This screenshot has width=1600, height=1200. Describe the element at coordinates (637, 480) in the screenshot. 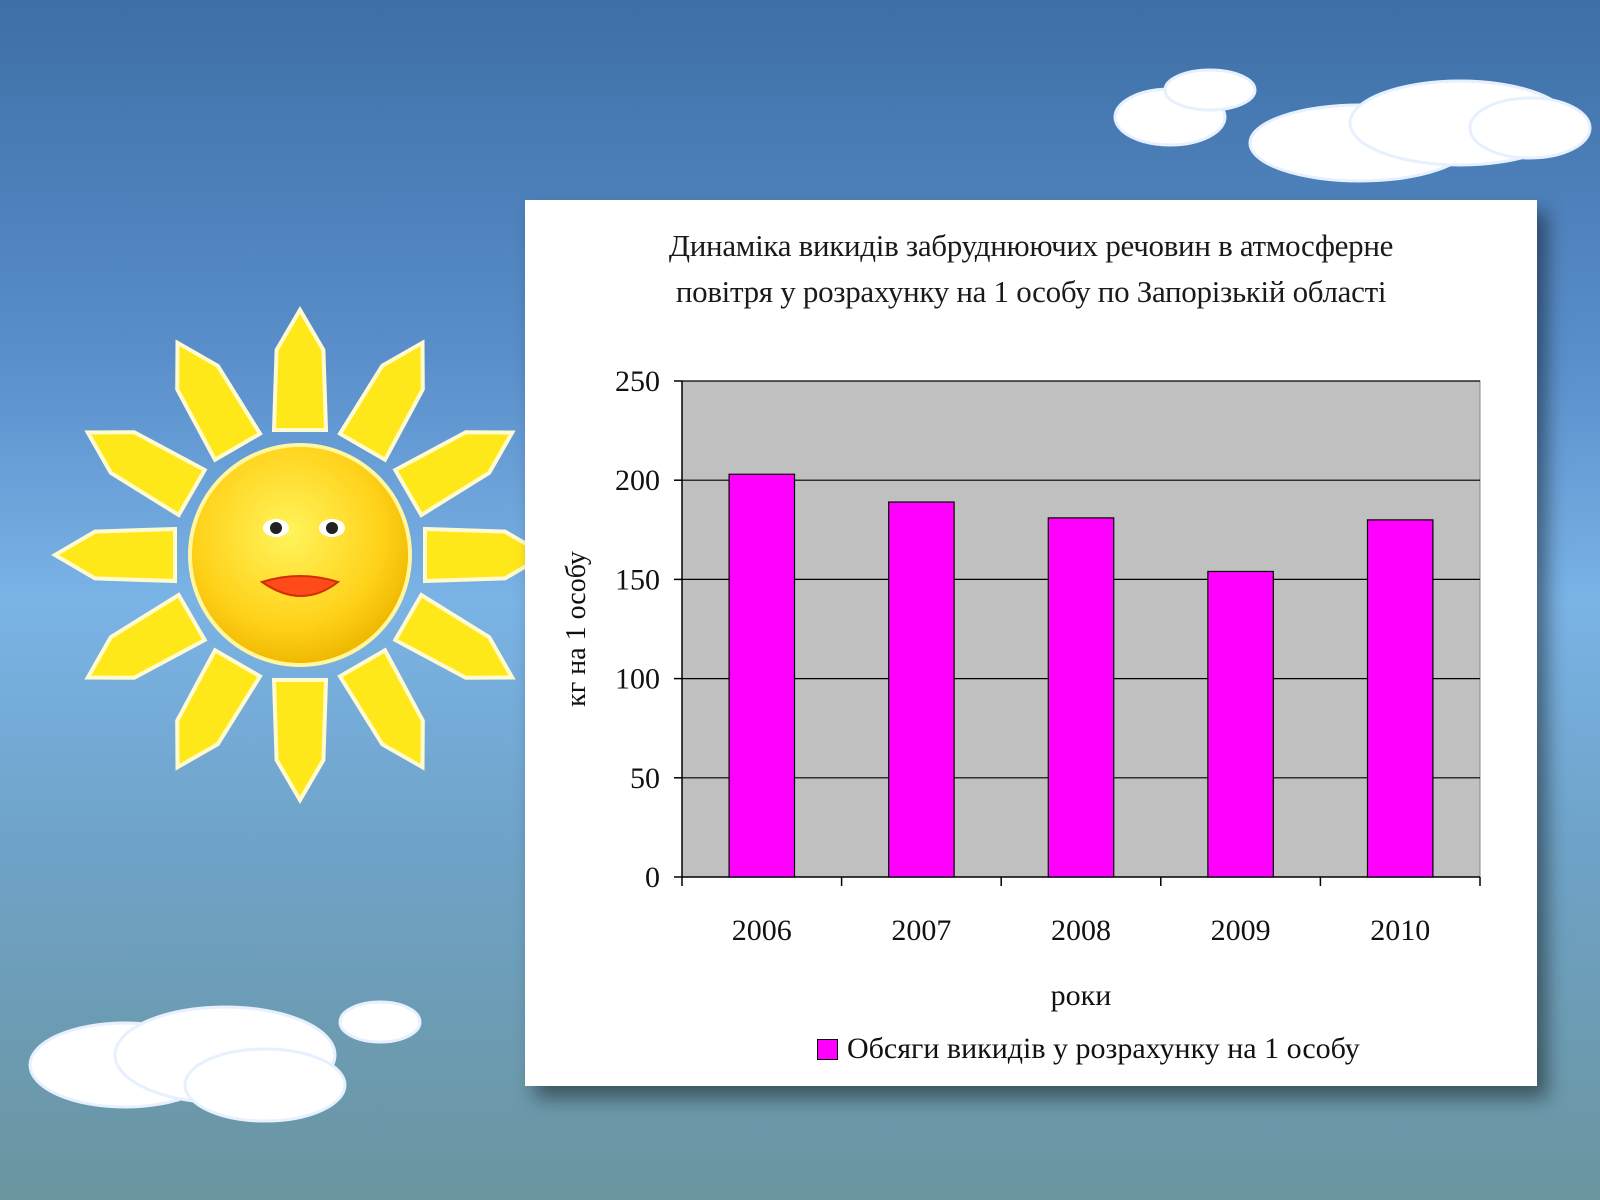

I see `y-tick-label: 200` at that location.